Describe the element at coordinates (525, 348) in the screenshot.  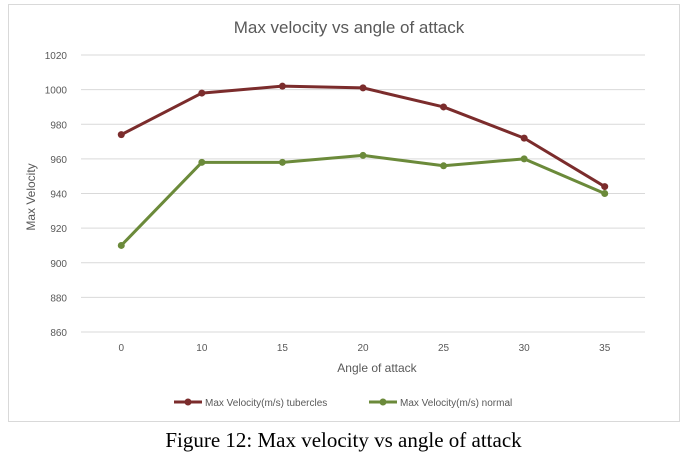
I see `x-tick-label: 30` at that location.